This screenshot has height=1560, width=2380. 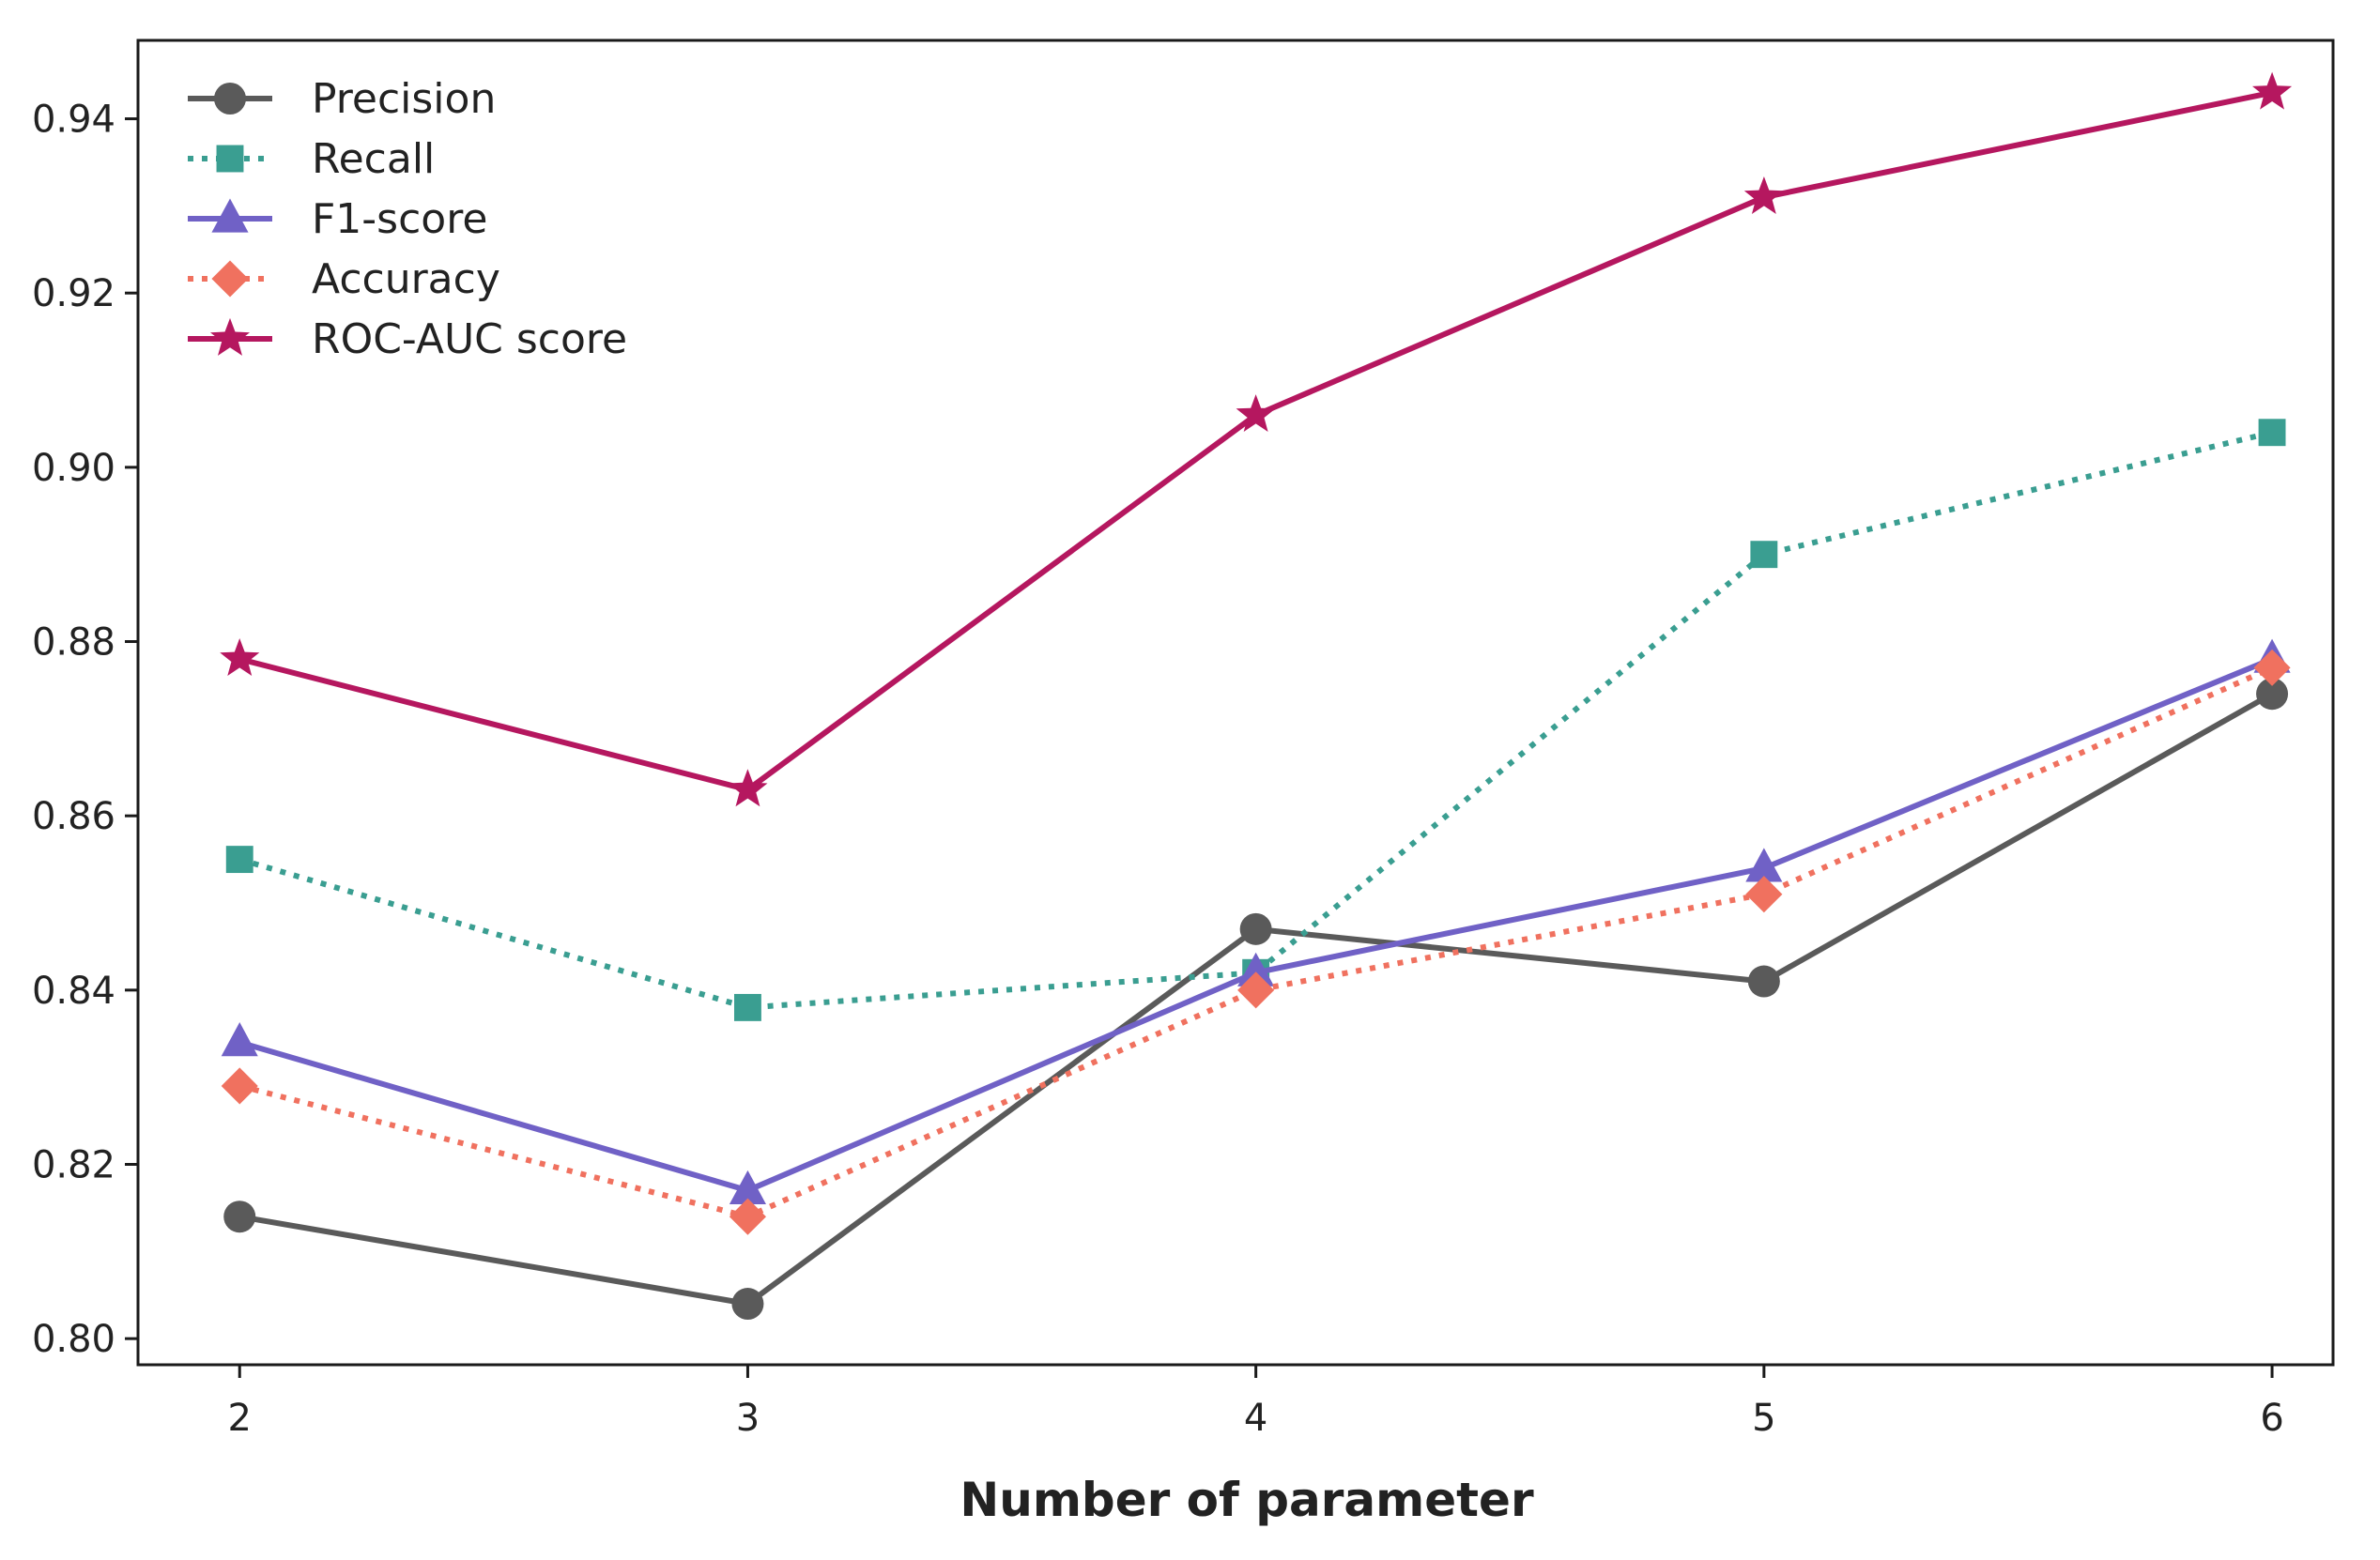 What do you see at coordinates (73, 1339) in the screenshot?
I see `y-tick-label: 0.80` at bounding box center [73, 1339].